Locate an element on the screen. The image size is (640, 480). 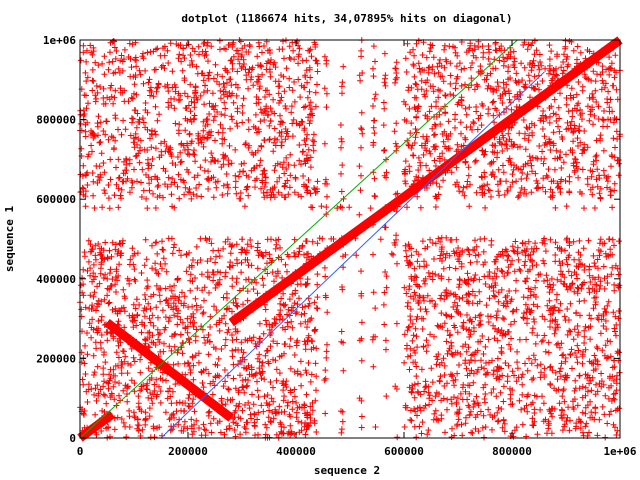
y-tick-label: 200000 is located at coordinates (56, 358).